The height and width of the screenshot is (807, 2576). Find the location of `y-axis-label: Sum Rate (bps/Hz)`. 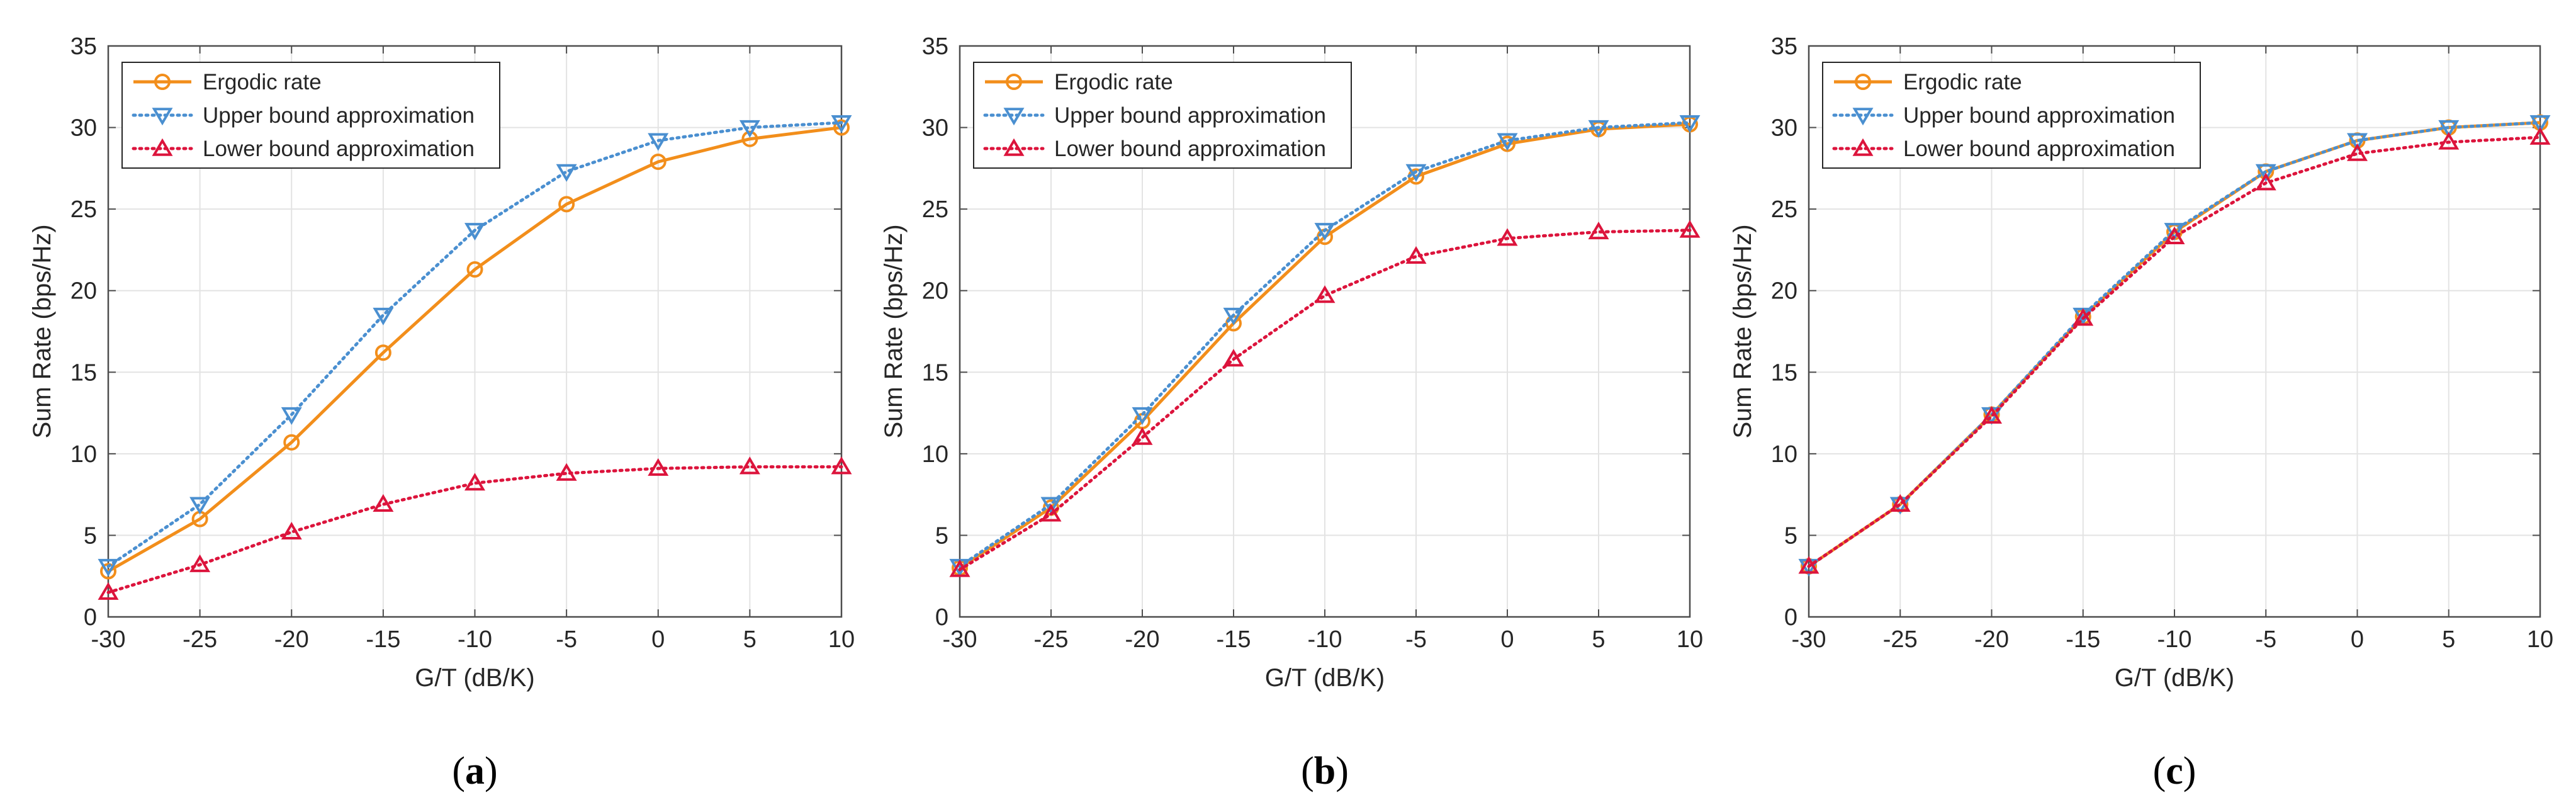

y-axis-label: Sum Rate (bps/Hz) is located at coordinates (42, 331).